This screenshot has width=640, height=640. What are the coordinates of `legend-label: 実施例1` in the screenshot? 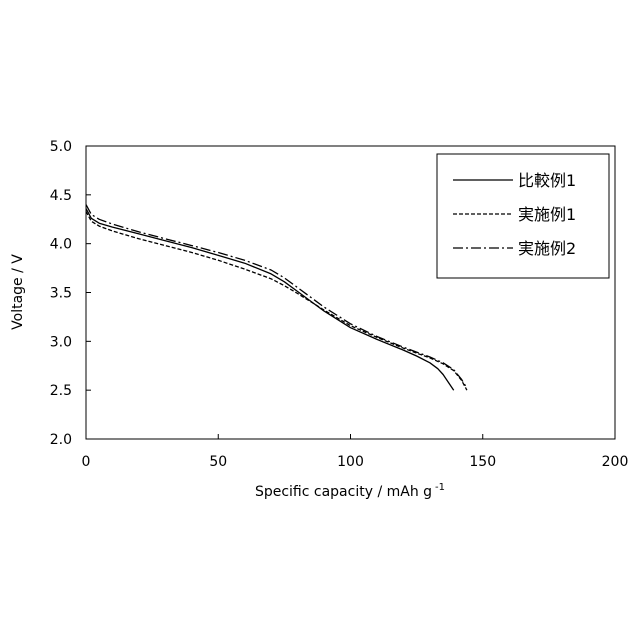 It's located at (547, 214).